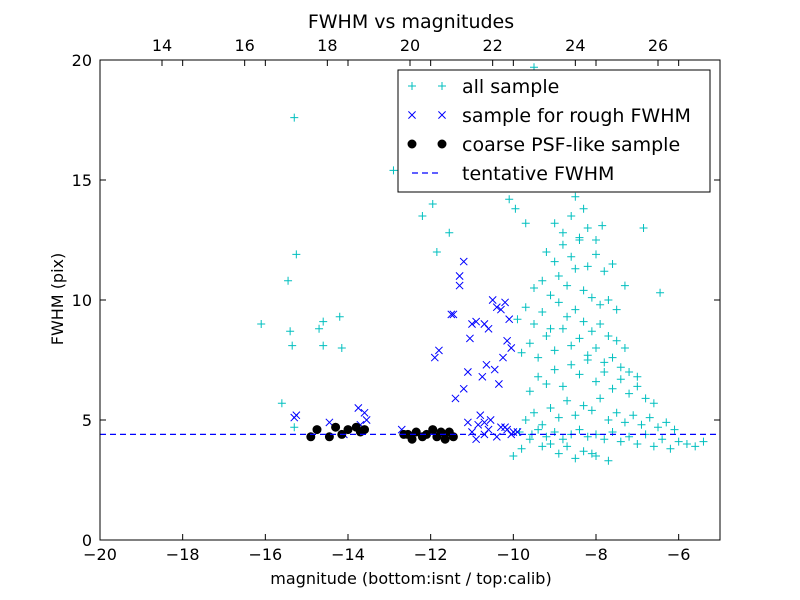 This screenshot has width=800, height=600. I want to click on x-tick-label: −12, so click(431, 554).